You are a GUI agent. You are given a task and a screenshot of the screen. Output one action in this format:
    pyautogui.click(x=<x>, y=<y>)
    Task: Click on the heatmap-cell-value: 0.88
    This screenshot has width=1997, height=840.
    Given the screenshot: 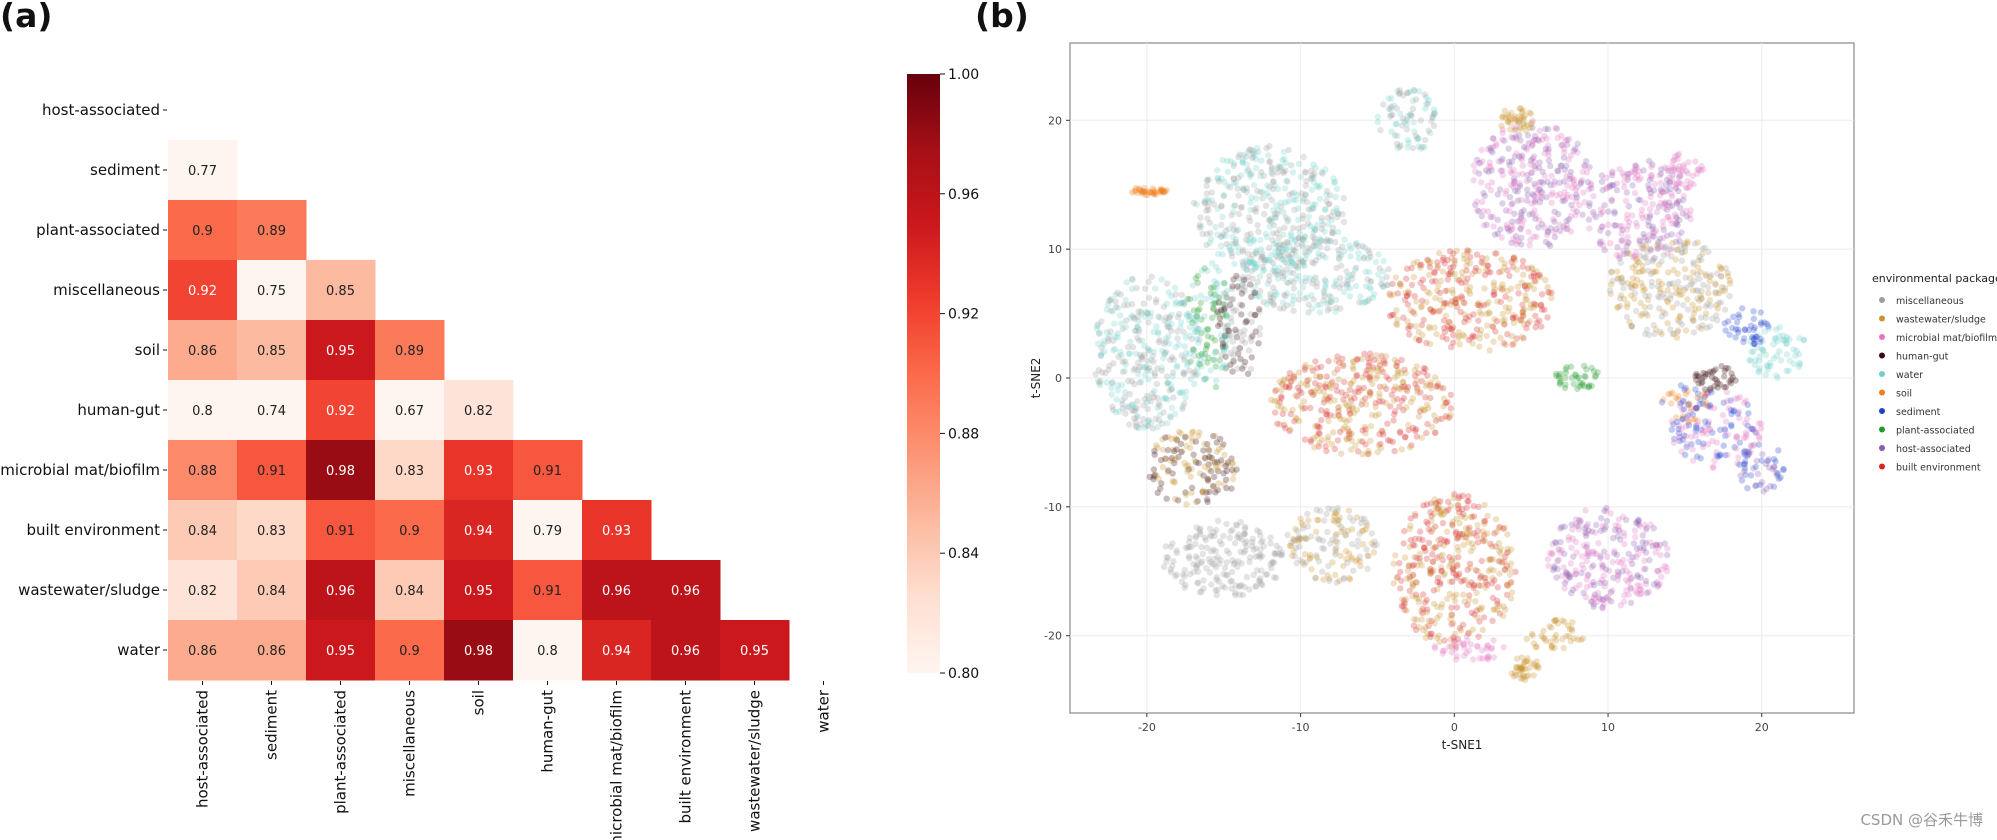 What is the action you would take?
    pyautogui.click(x=202, y=471)
    